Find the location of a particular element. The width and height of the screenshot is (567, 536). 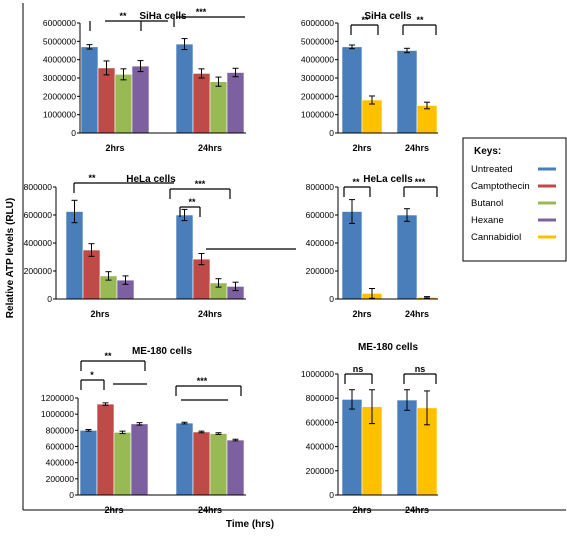

y-tick-label: 6000000 is located at coordinates (59, 23).